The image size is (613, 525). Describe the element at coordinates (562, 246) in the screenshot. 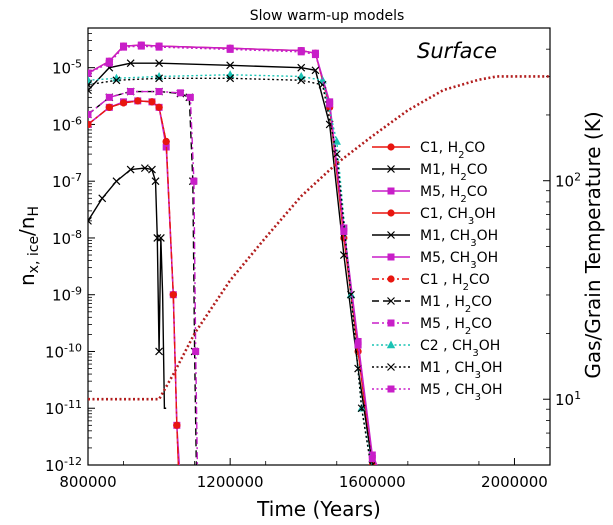

I see `y-axis-right: 10¹ 10²` at that location.